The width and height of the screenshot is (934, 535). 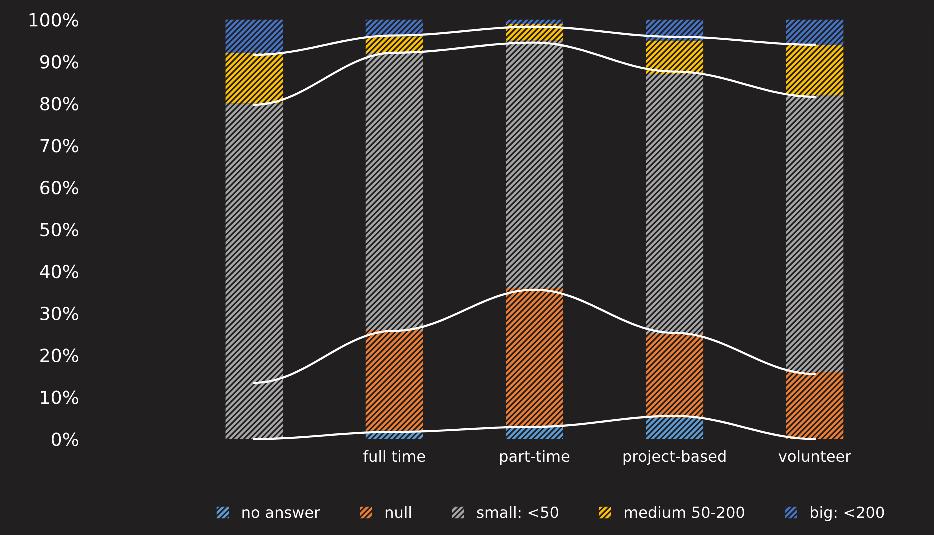 I want to click on legend-label: big: <200, so click(x=847, y=514).